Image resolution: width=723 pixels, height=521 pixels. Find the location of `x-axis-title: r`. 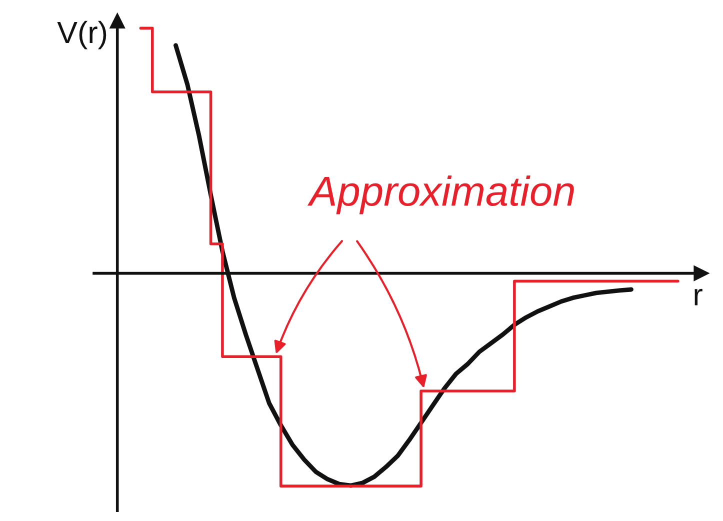

x-axis-title: r is located at coordinates (698, 297).